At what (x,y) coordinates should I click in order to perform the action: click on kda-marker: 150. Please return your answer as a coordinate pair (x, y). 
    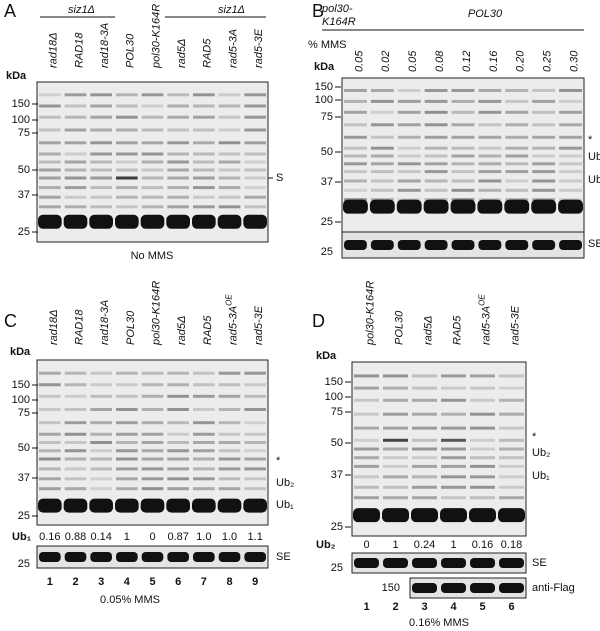
    Looking at the image, I should click on (21, 385).